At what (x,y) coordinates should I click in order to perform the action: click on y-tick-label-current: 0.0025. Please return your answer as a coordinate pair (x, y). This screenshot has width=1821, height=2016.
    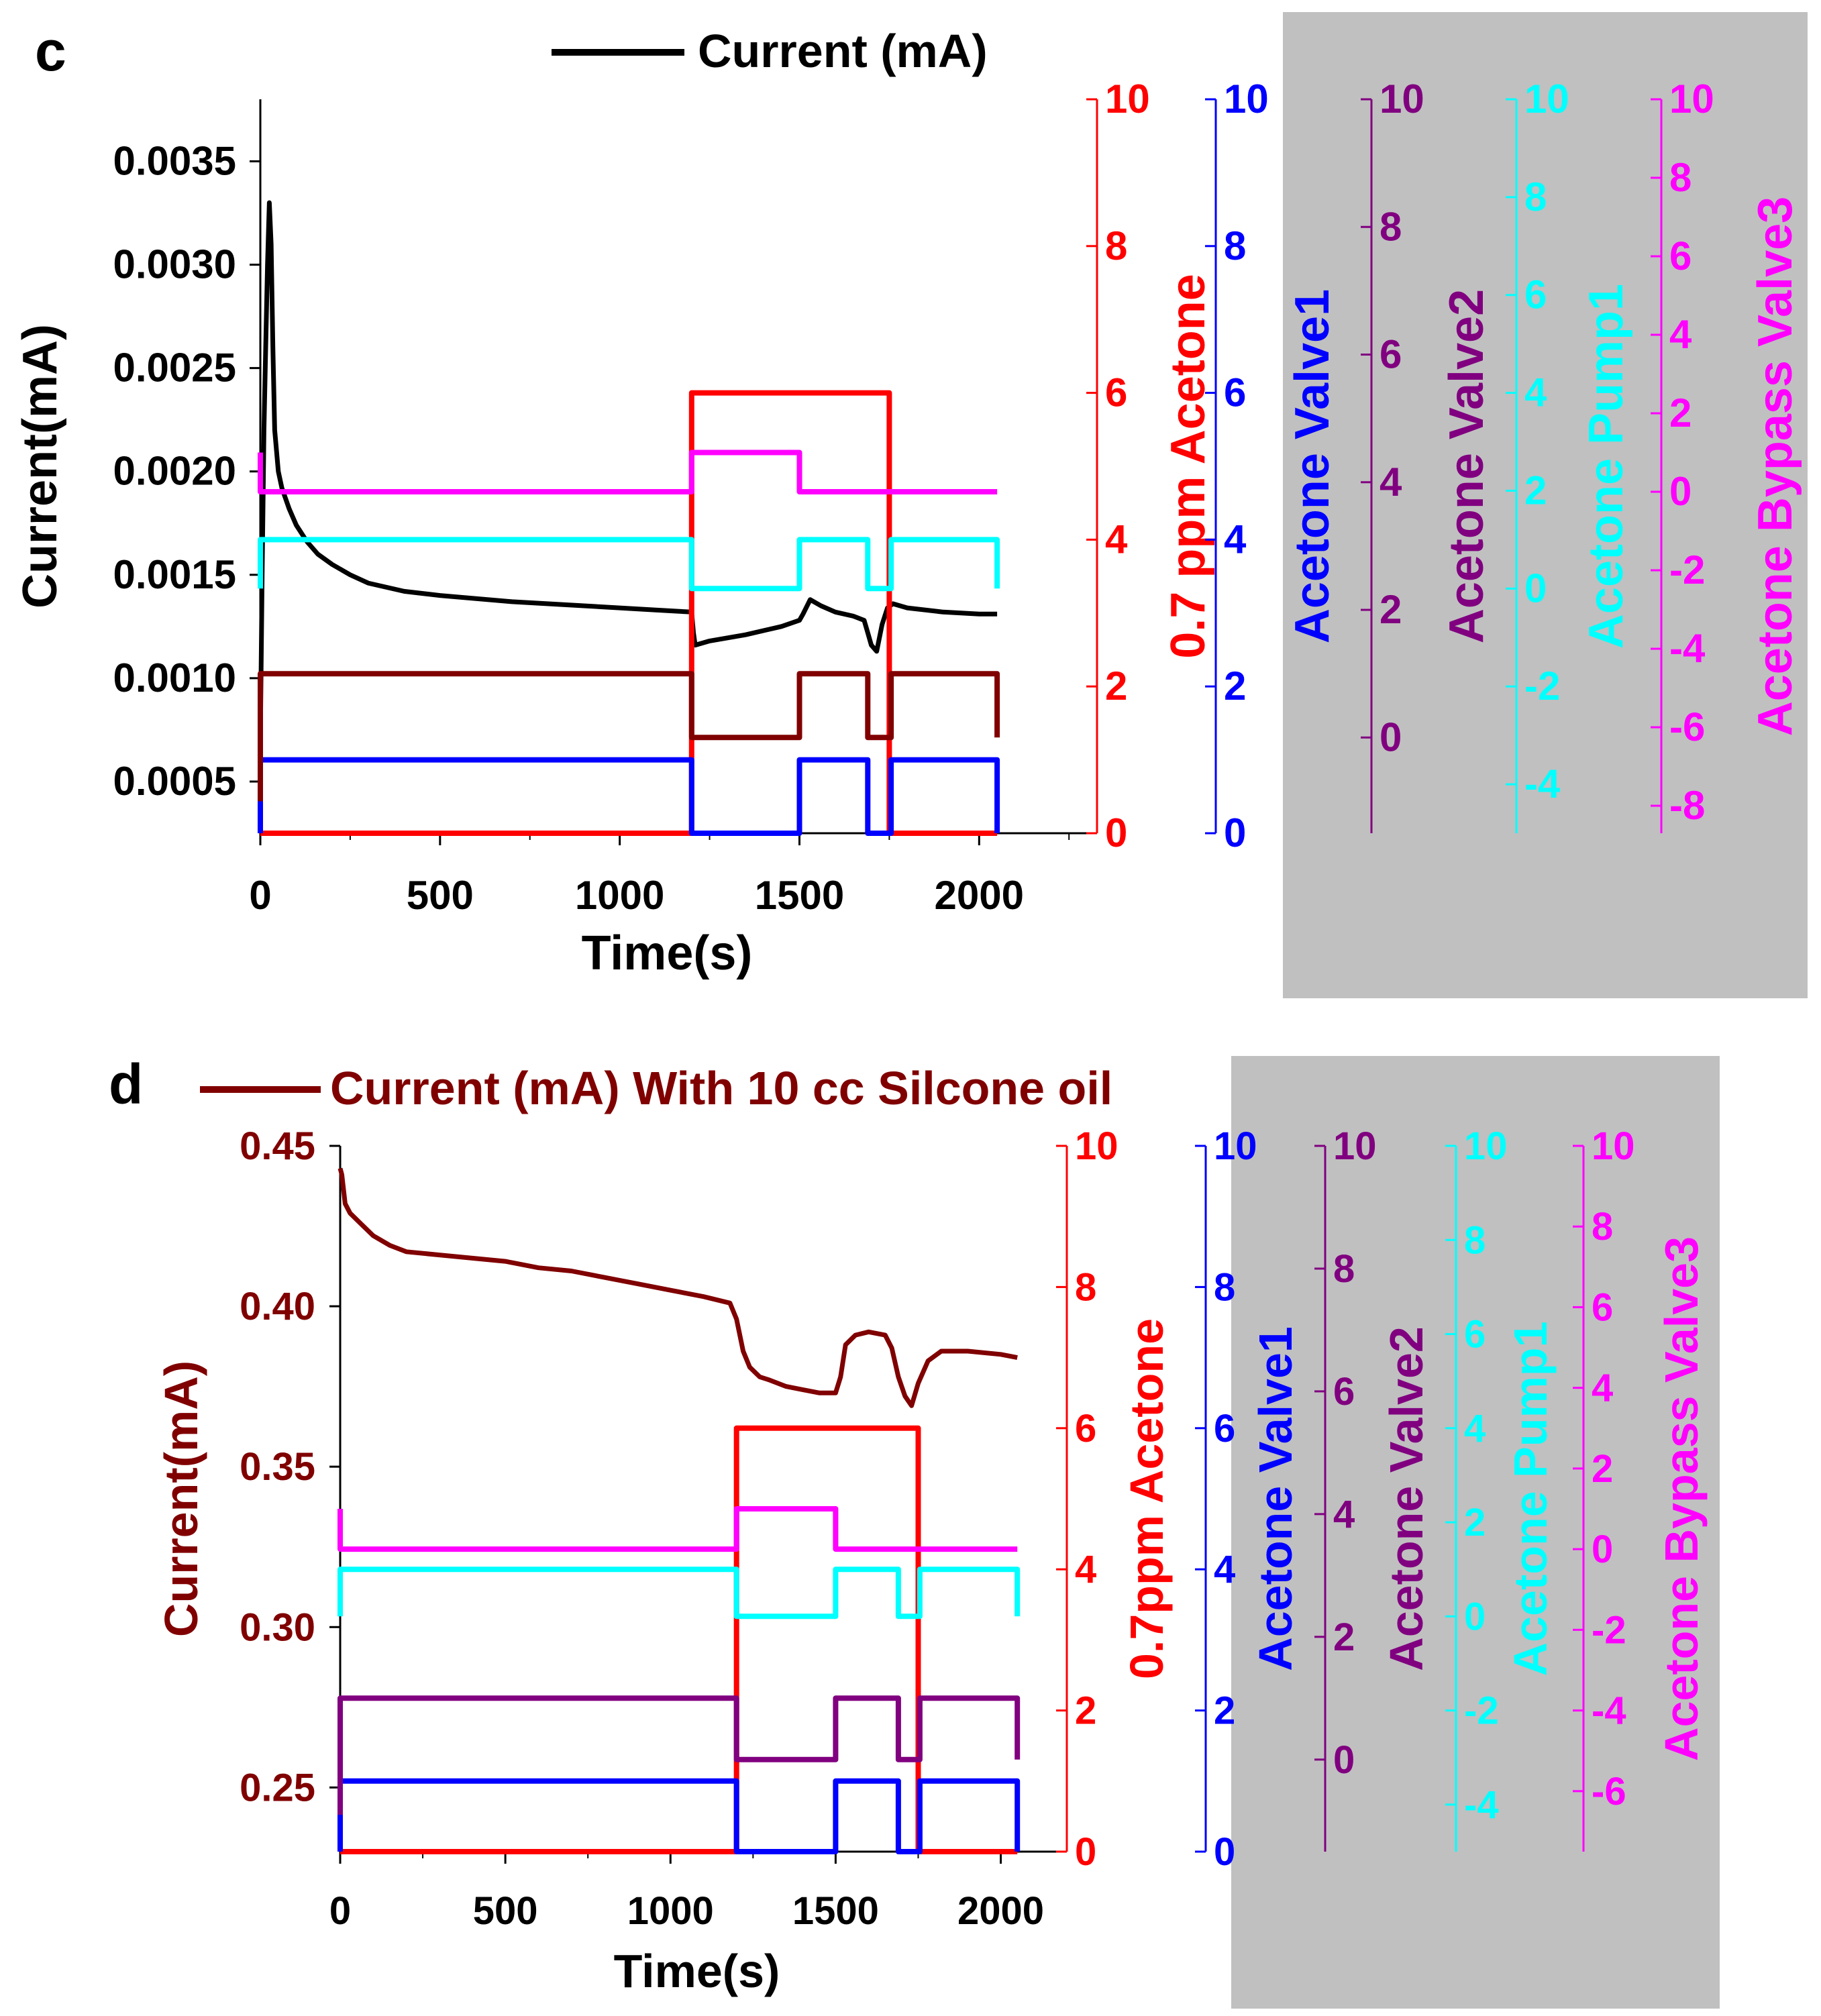
    Looking at the image, I should click on (174, 368).